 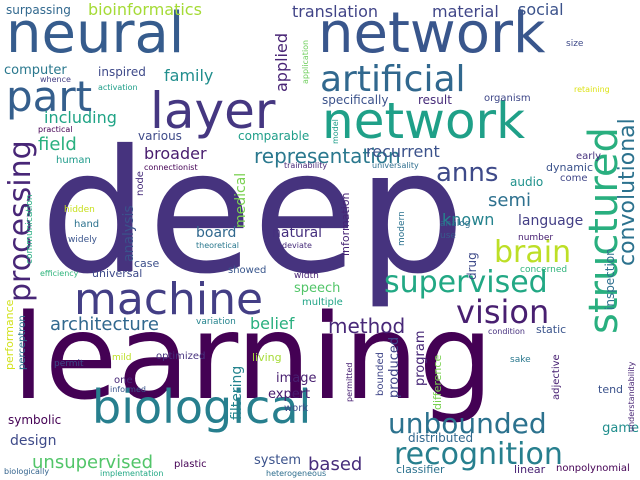 I want to click on word-program: program, so click(x=420, y=358).